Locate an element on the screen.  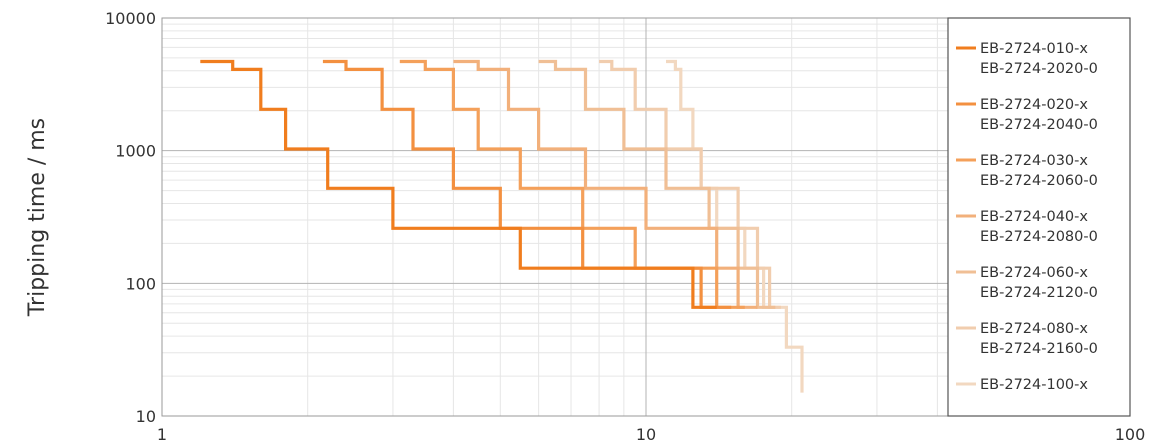
legend-label: EB-2724-2160-0 is located at coordinates (1039, 349).